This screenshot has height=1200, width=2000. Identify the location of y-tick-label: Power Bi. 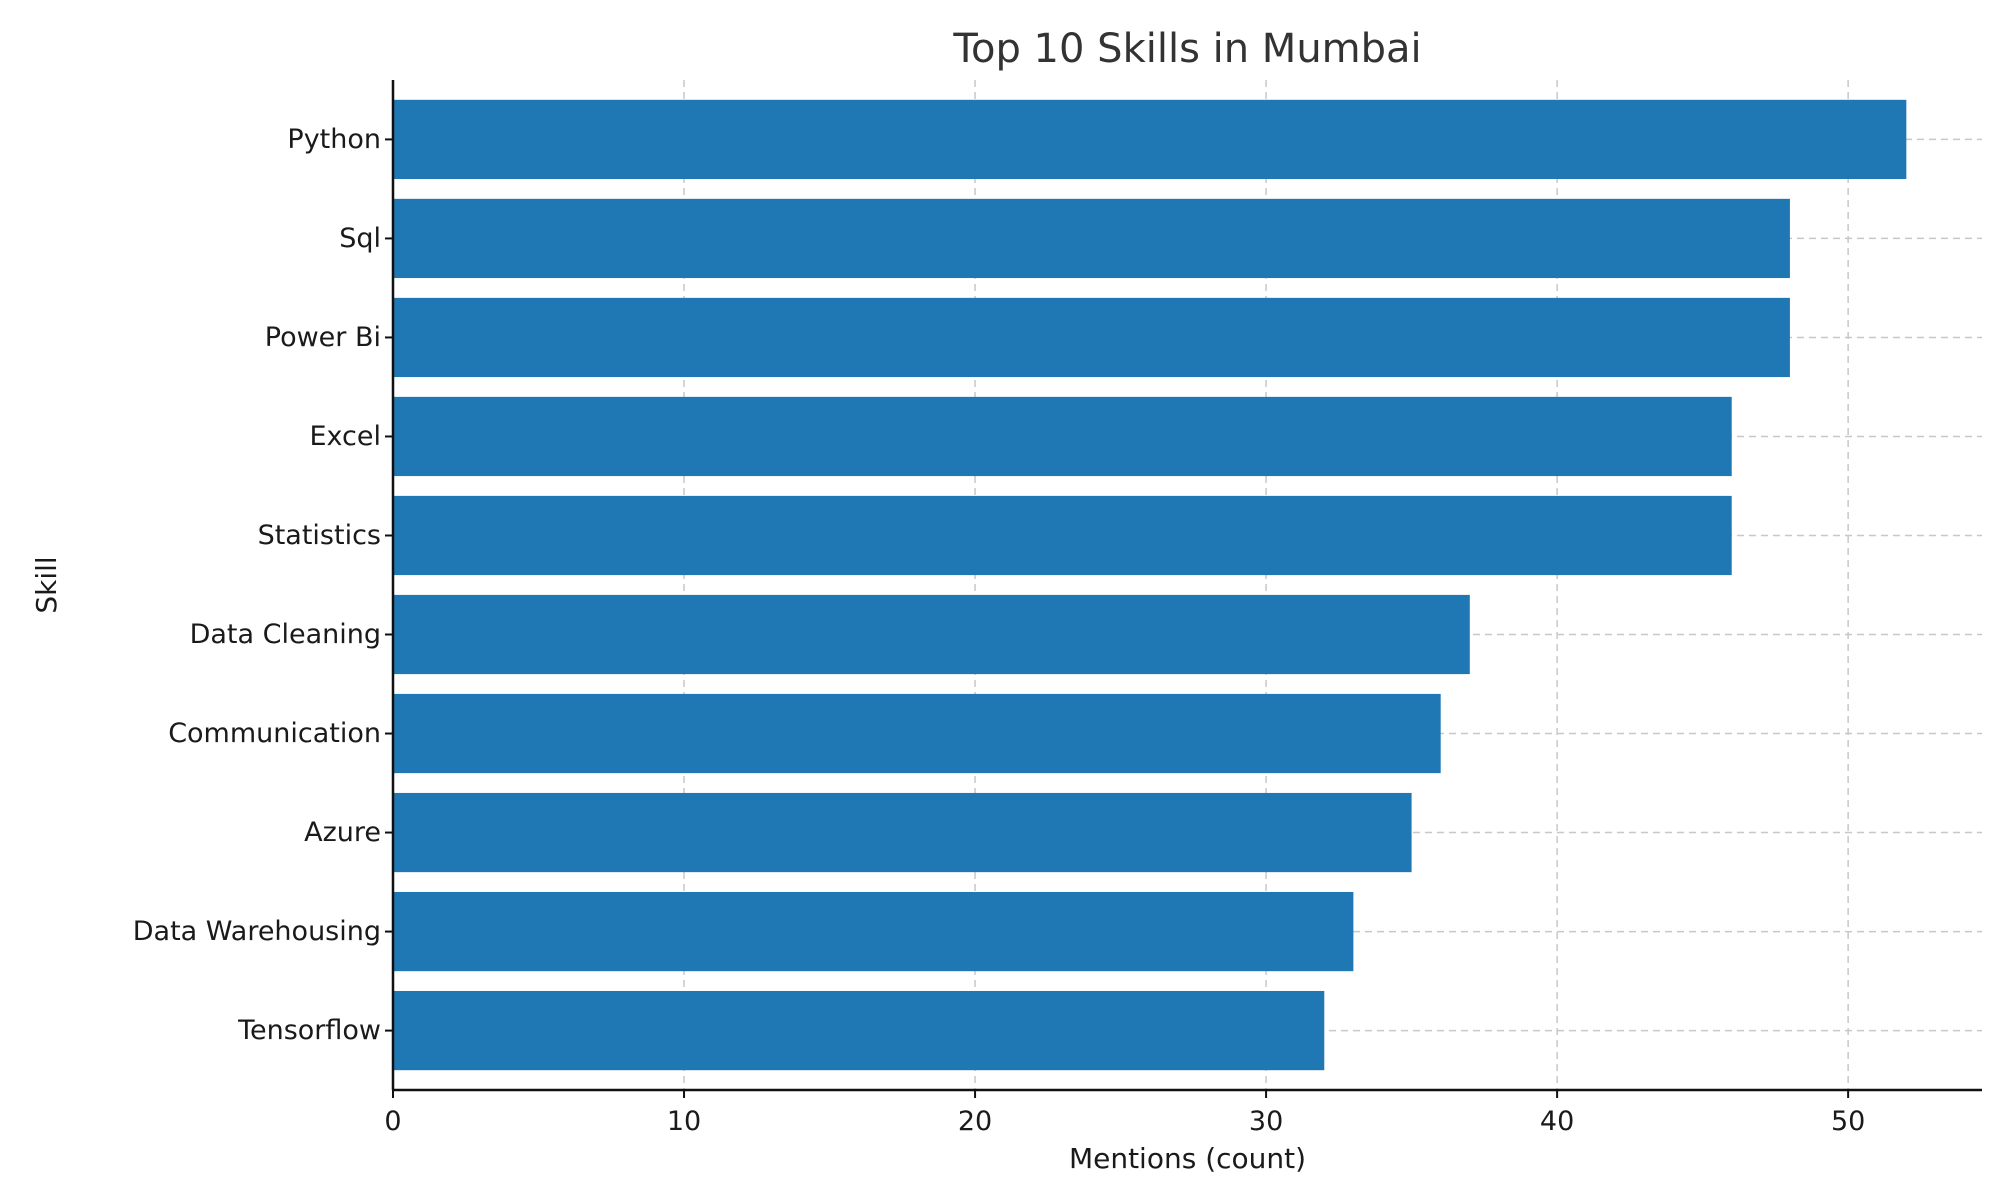
(323, 337).